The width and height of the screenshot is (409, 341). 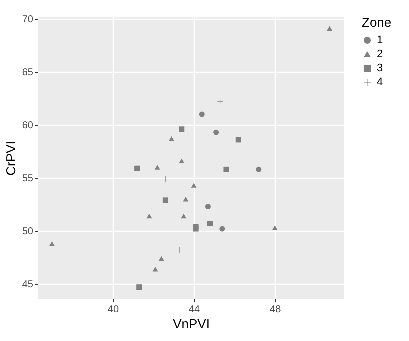 What do you see at coordinates (194, 310) in the screenshot?
I see `x-tick-label: 44` at bounding box center [194, 310].